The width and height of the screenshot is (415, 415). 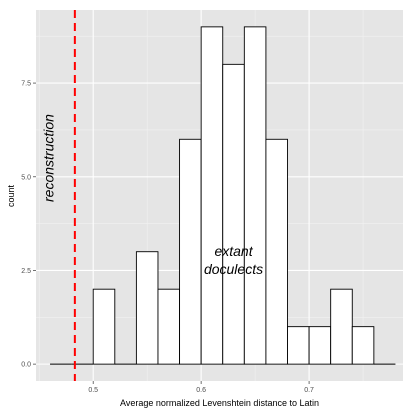 I want to click on annotation-line: extant, so click(x=233, y=251).